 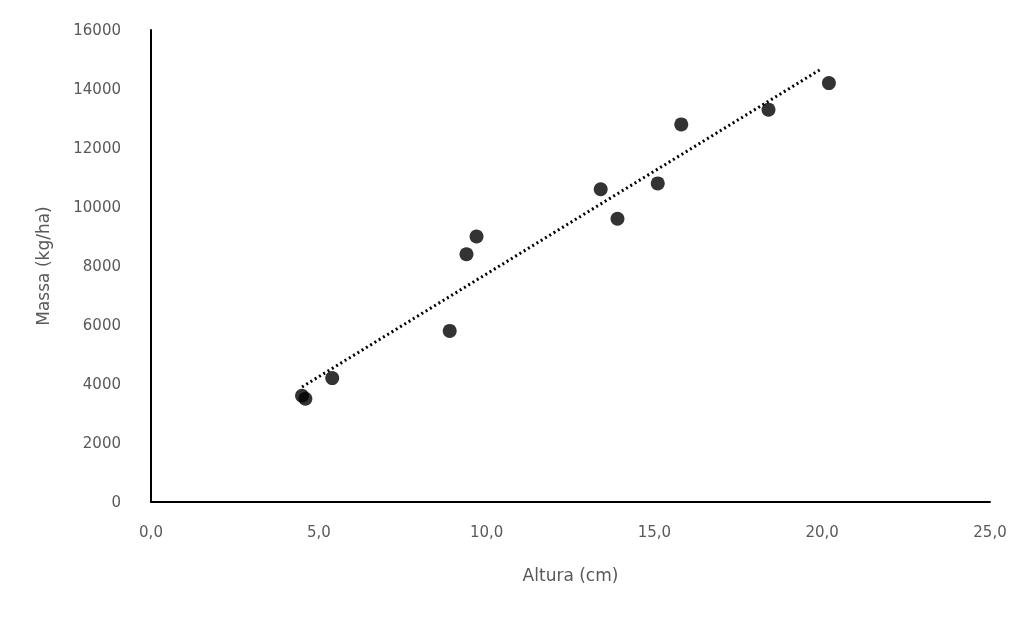 What do you see at coordinates (654, 531) in the screenshot?
I see `x-tick-label: 15,0` at bounding box center [654, 531].